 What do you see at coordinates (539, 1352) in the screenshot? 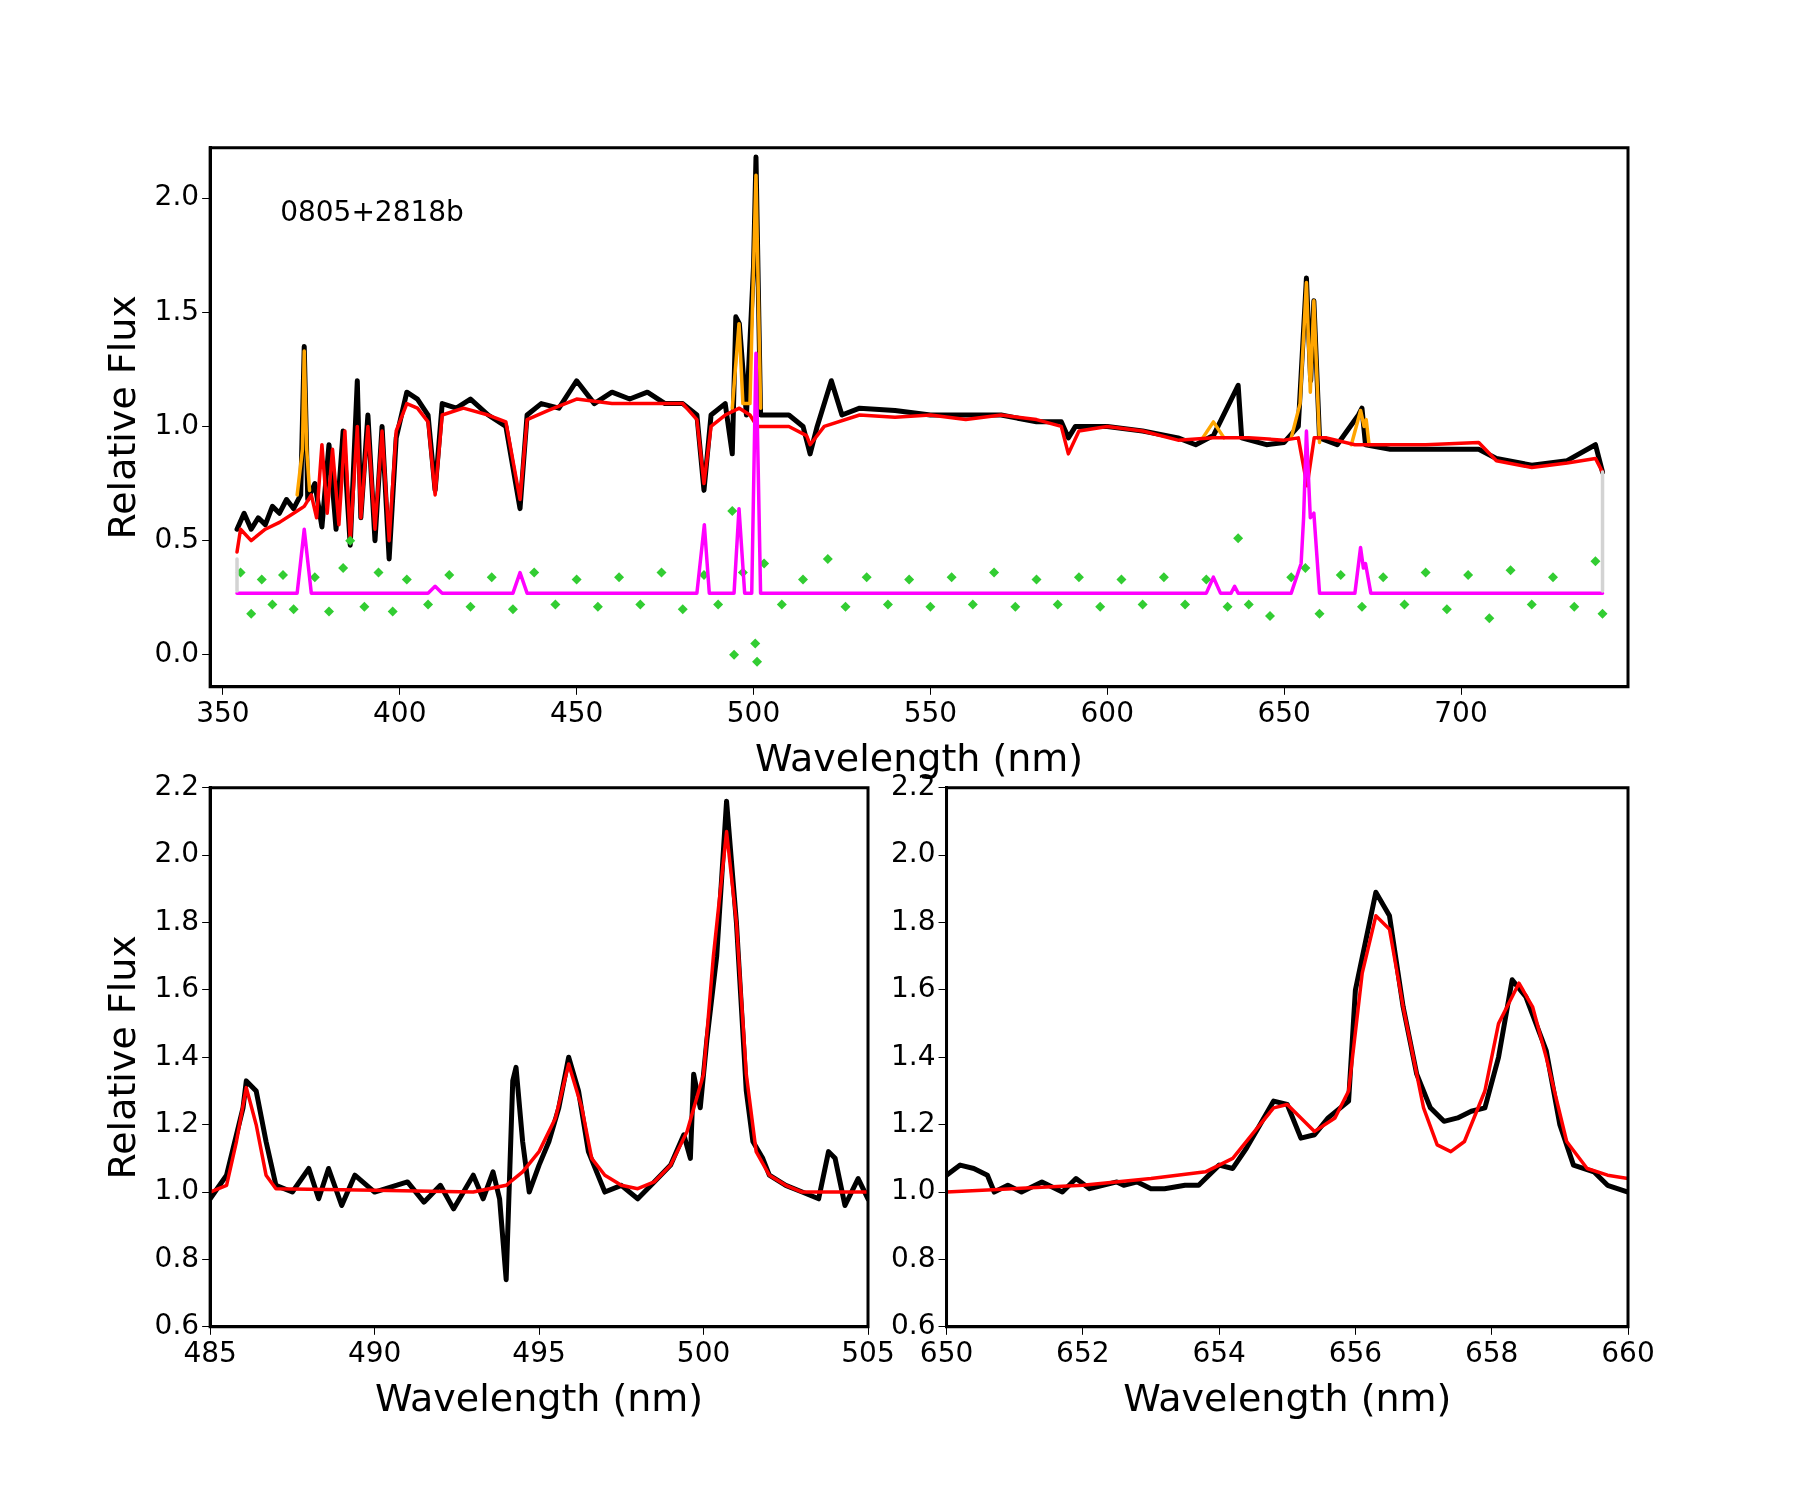
I see `x-tick-label: 495` at bounding box center [539, 1352].